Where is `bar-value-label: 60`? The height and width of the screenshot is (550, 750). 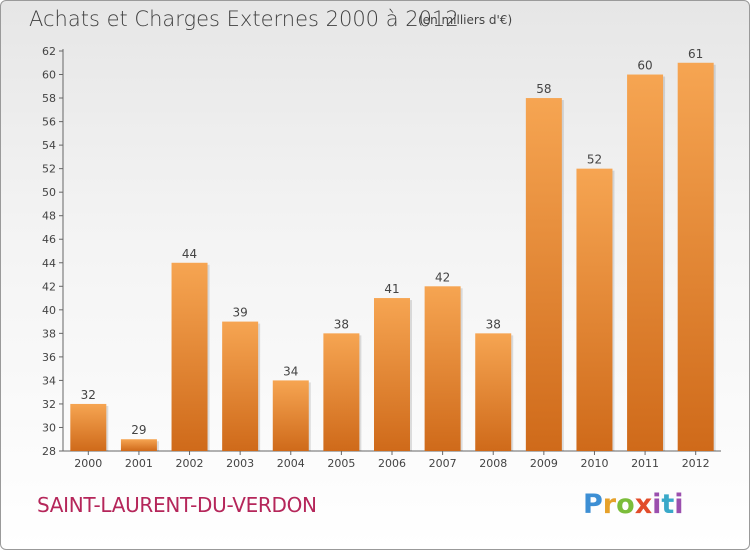 bar-value-label: 60 is located at coordinates (644, 66).